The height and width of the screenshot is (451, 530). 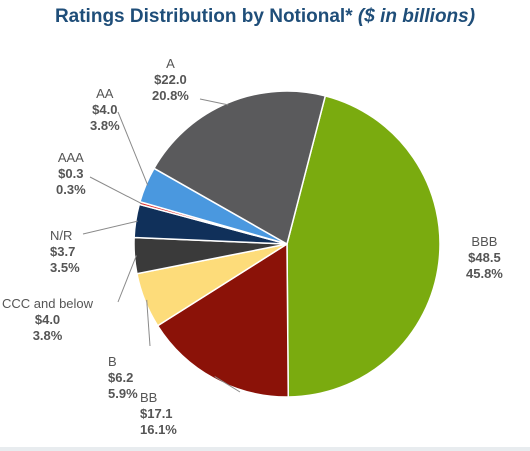 What do you see at coordinates (149, 397) in the screenshot?
I see `slice-category: BB` at bounding box center [149, 397].